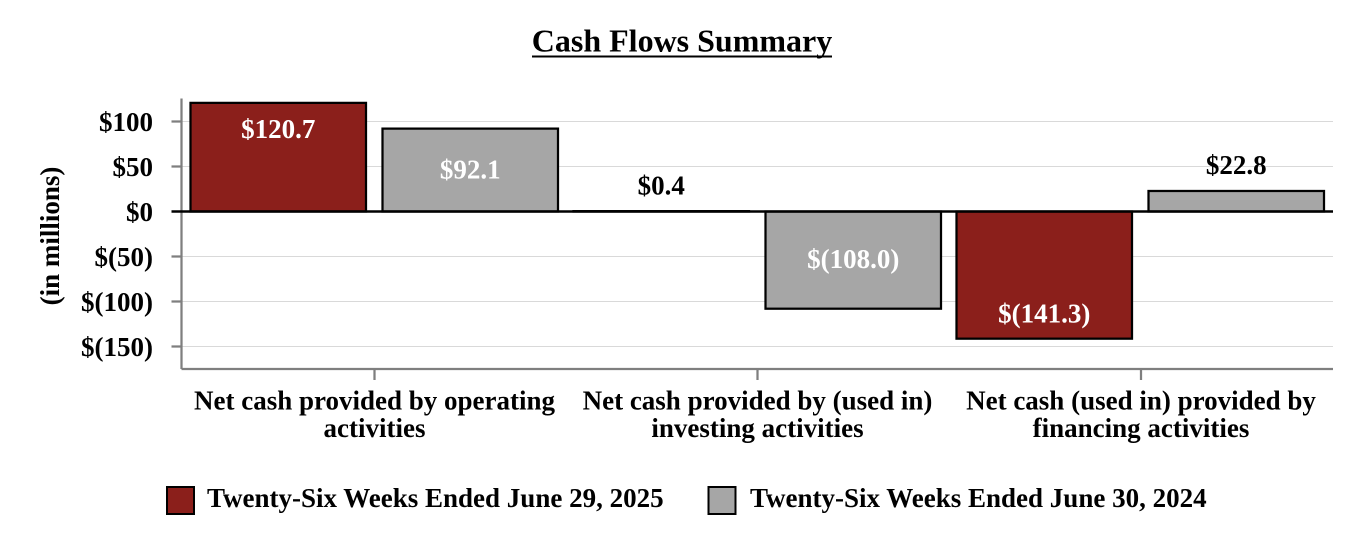  What do you see at coordinates (853, 259) in the screenshot?
I see `svg-text: $(108.0)` at bounding box center [853, 259].